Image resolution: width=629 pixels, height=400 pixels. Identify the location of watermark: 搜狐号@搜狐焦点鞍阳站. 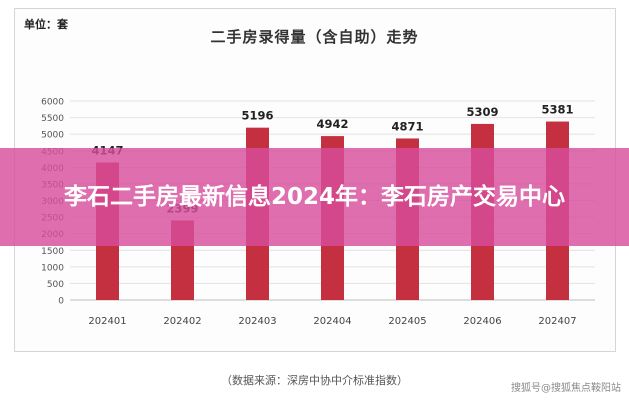
(566, 388).